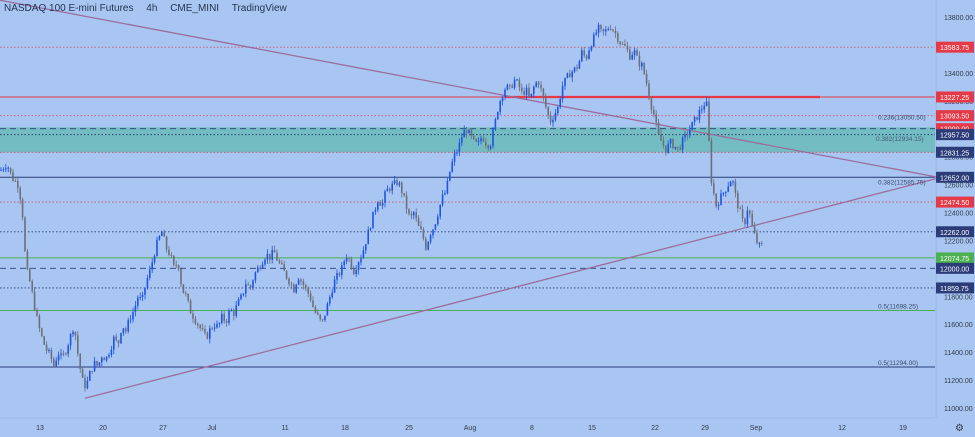 The image size is (975, 437). Describe the element at coordinates (954, 289) in the screenshot. I see `price-badge-label: 11859.75` at that location.